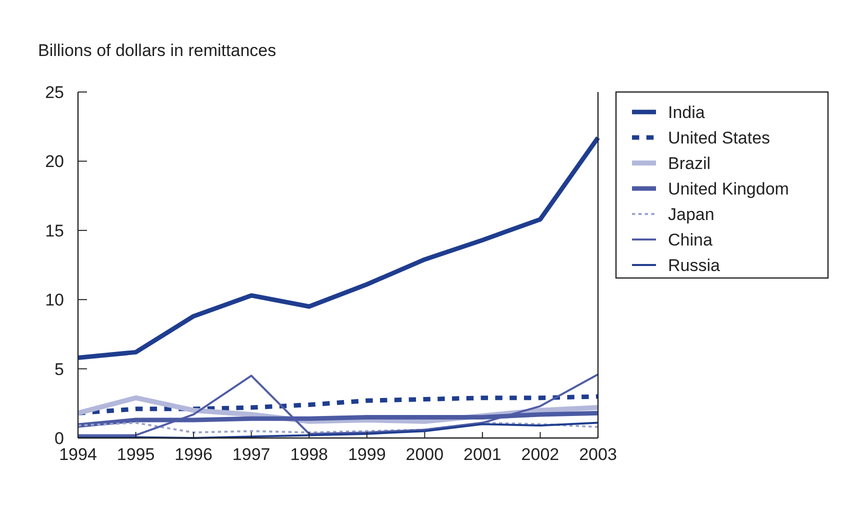 This screenshot has width=841, height=520. Describe the element at coordinates (78, 454) in the screenshot. I see `x-tick-label: 1994` at that location.